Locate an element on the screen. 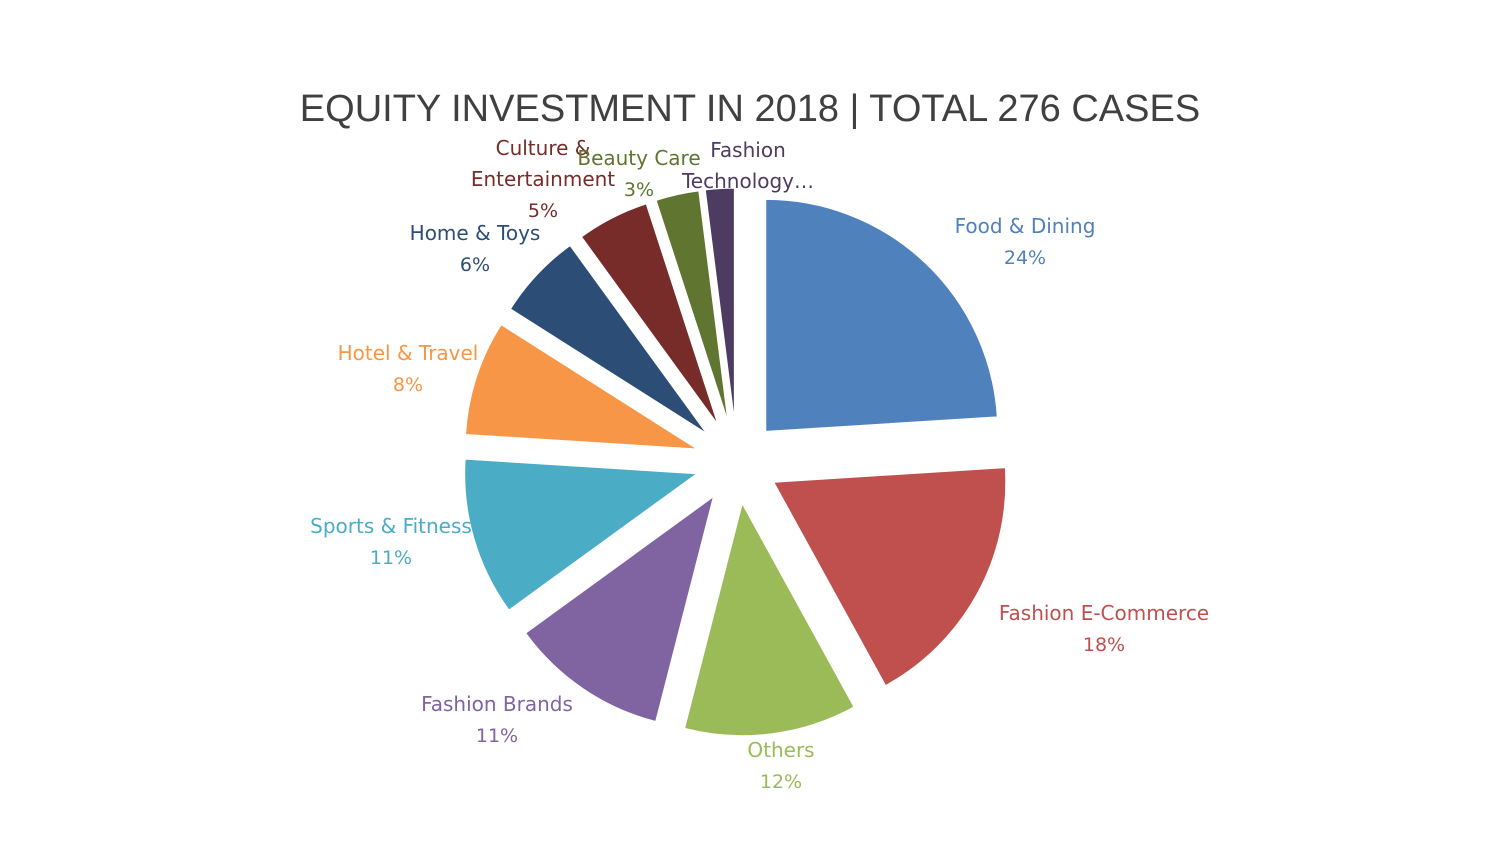  pie-slice-culture-entertainment is located at coordinates (649, 314).